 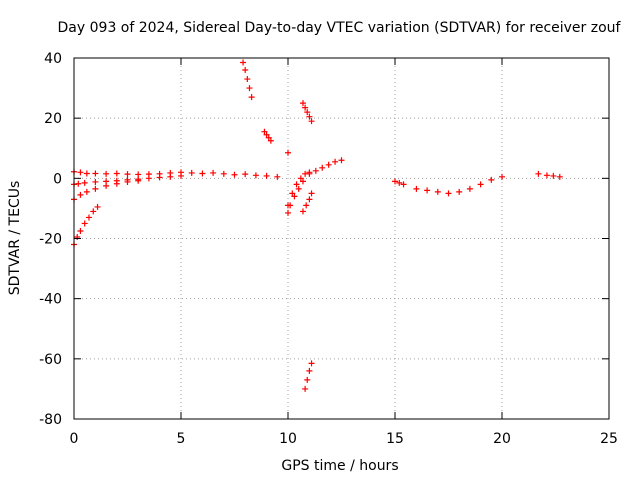 I want to click on series-trace-K, so click(x=308, y=376).